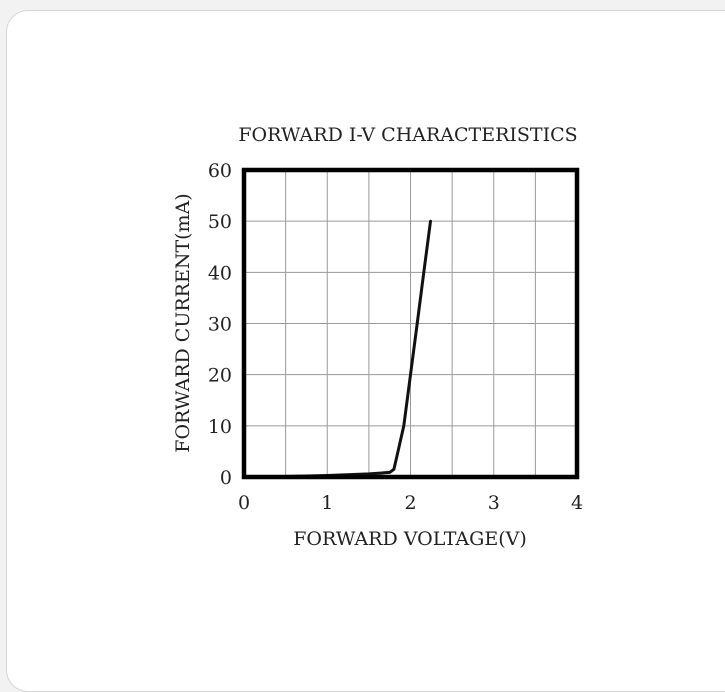  Describe the element at coordinates (577, 503) in the screenshot. I see `x-tick-label: 4` at that location.